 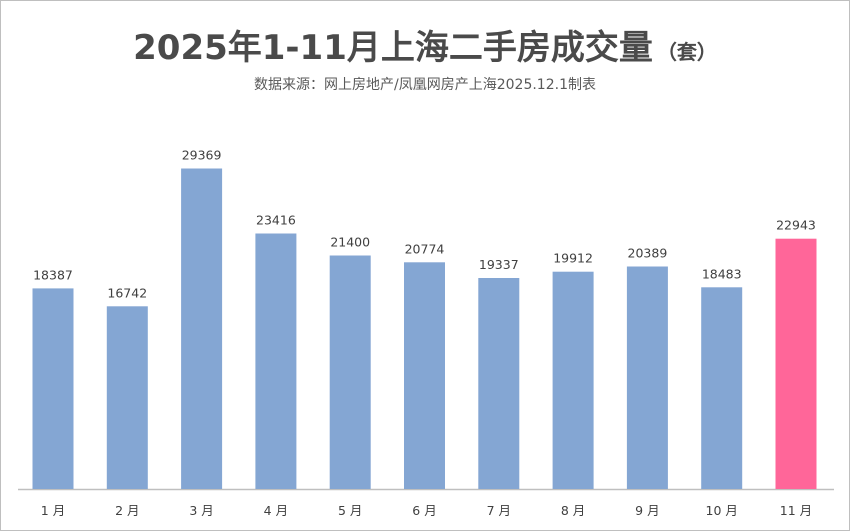 What do you see at coordinates (53, 510) in the screenshot?
I see `x-tick-label-1: 1 月` at bounding box center [53, 510].